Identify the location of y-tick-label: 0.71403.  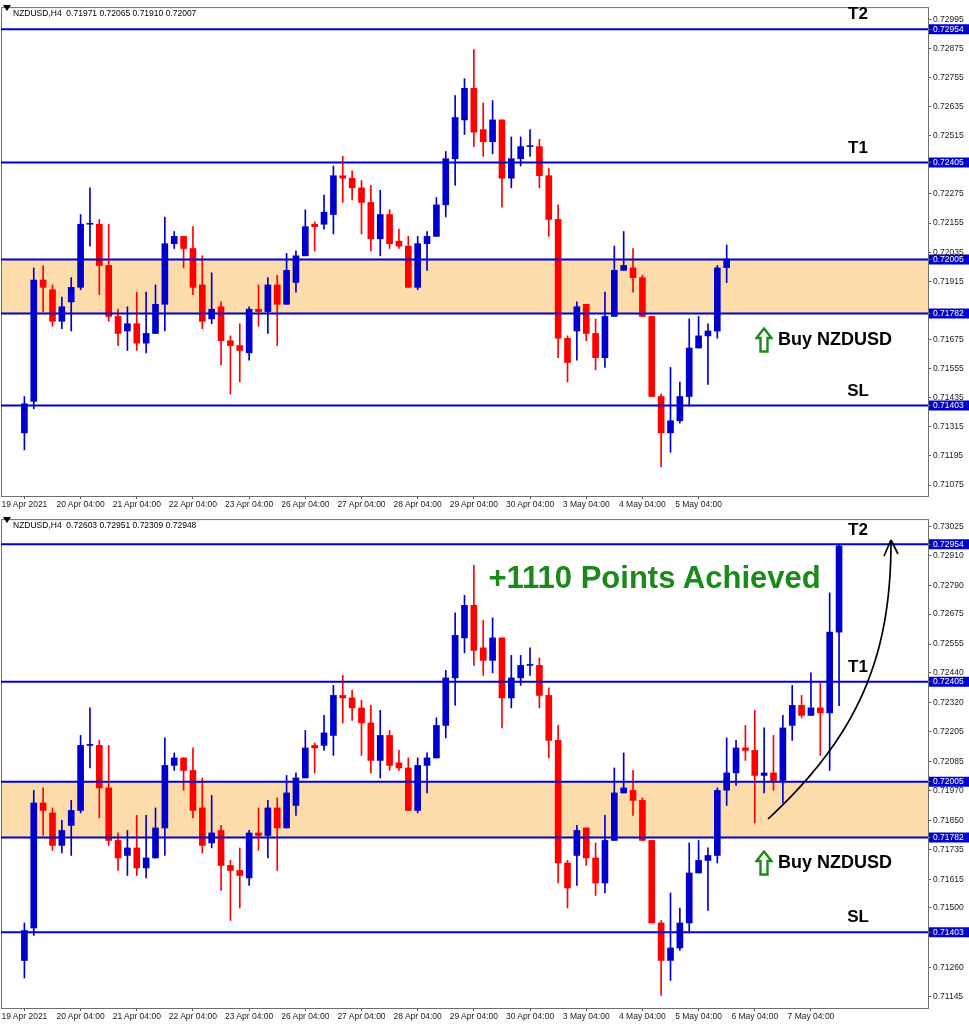
(948, 931).